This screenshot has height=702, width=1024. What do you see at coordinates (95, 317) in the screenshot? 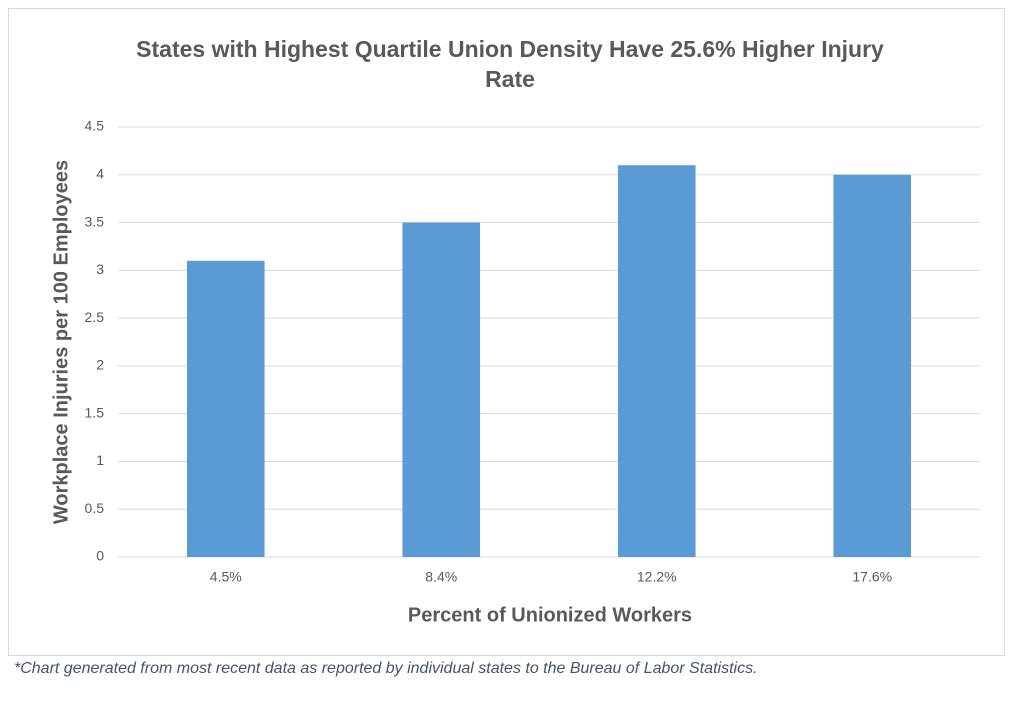
I see `y-tick-label: 2.5` at bounding box center [95, 317].